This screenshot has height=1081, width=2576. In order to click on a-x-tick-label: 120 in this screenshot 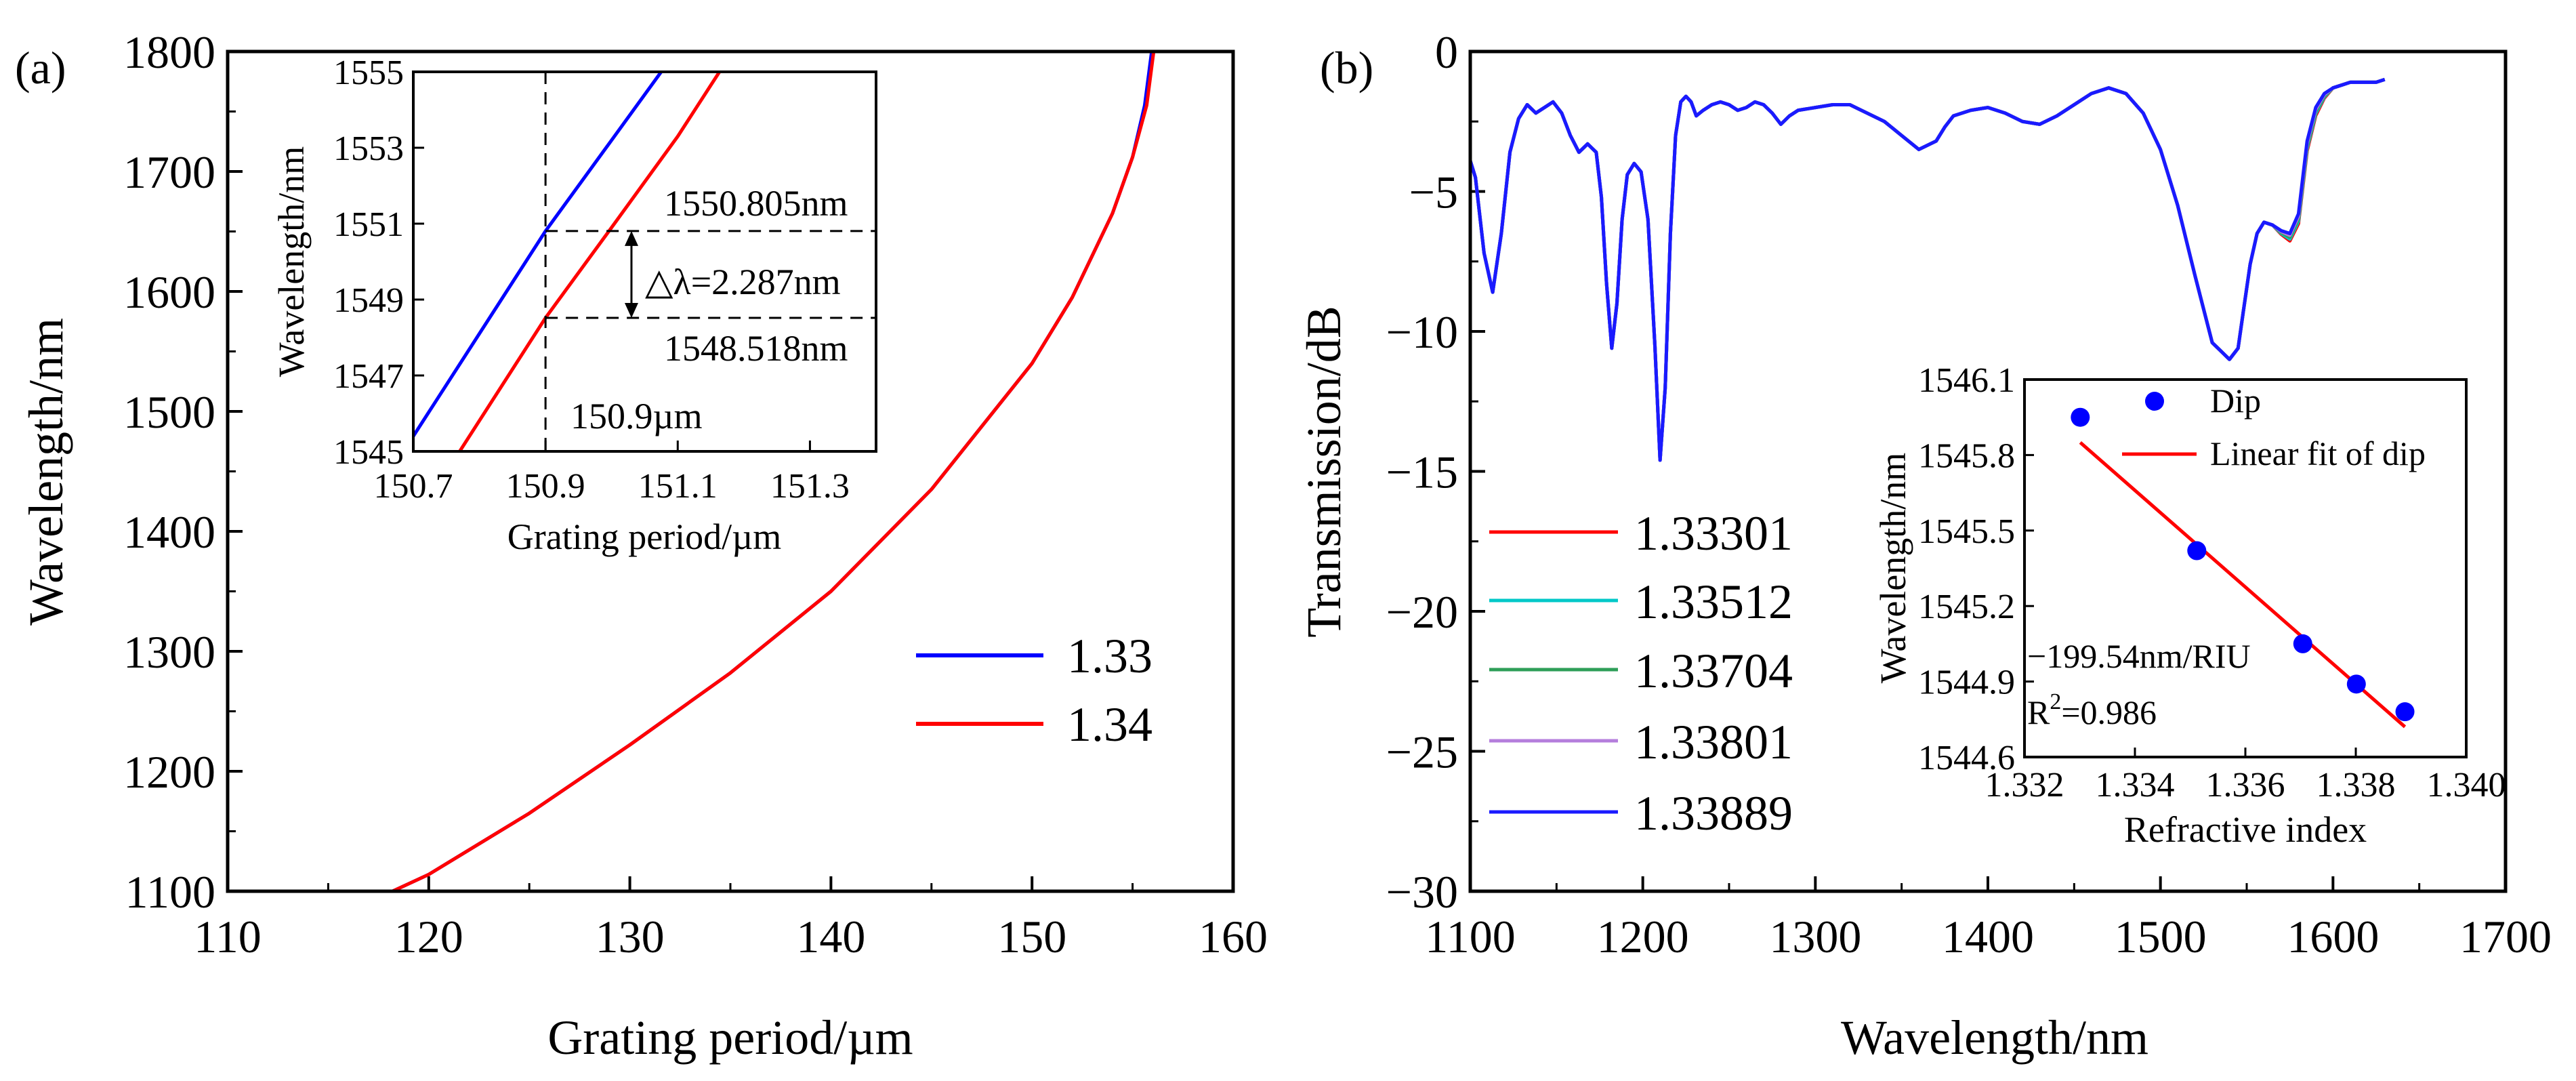, I will do `click(428, 936)`.